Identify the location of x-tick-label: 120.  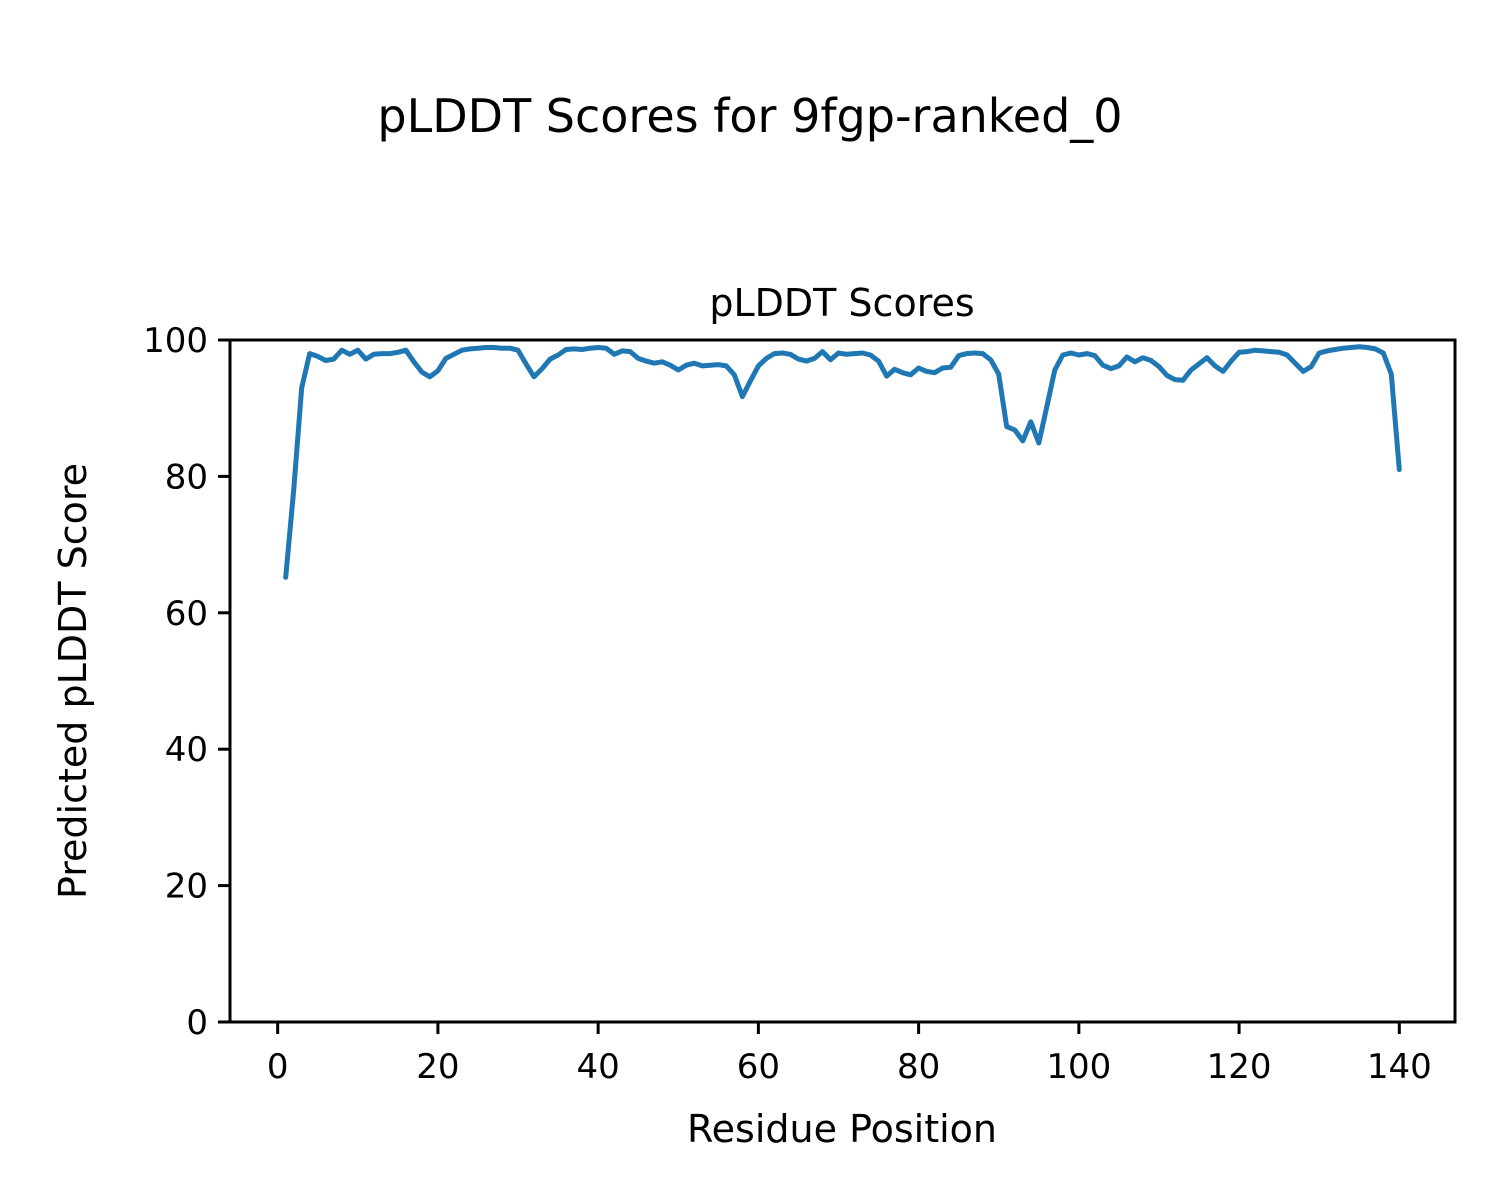
(1239, 1067).